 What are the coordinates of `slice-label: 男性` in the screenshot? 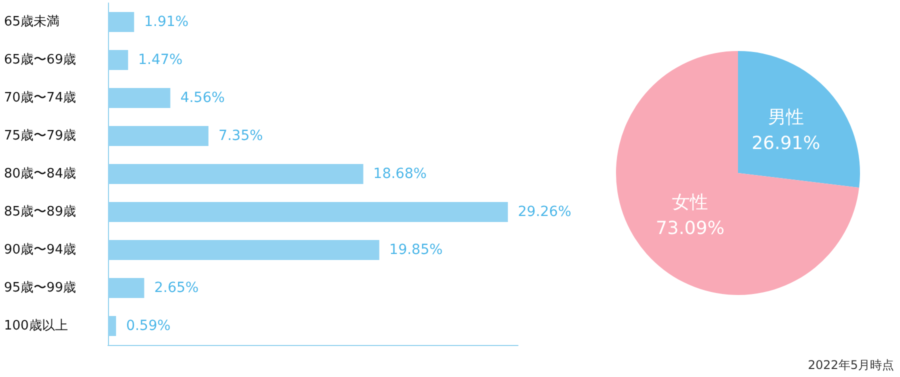 It's located at (786, 117).